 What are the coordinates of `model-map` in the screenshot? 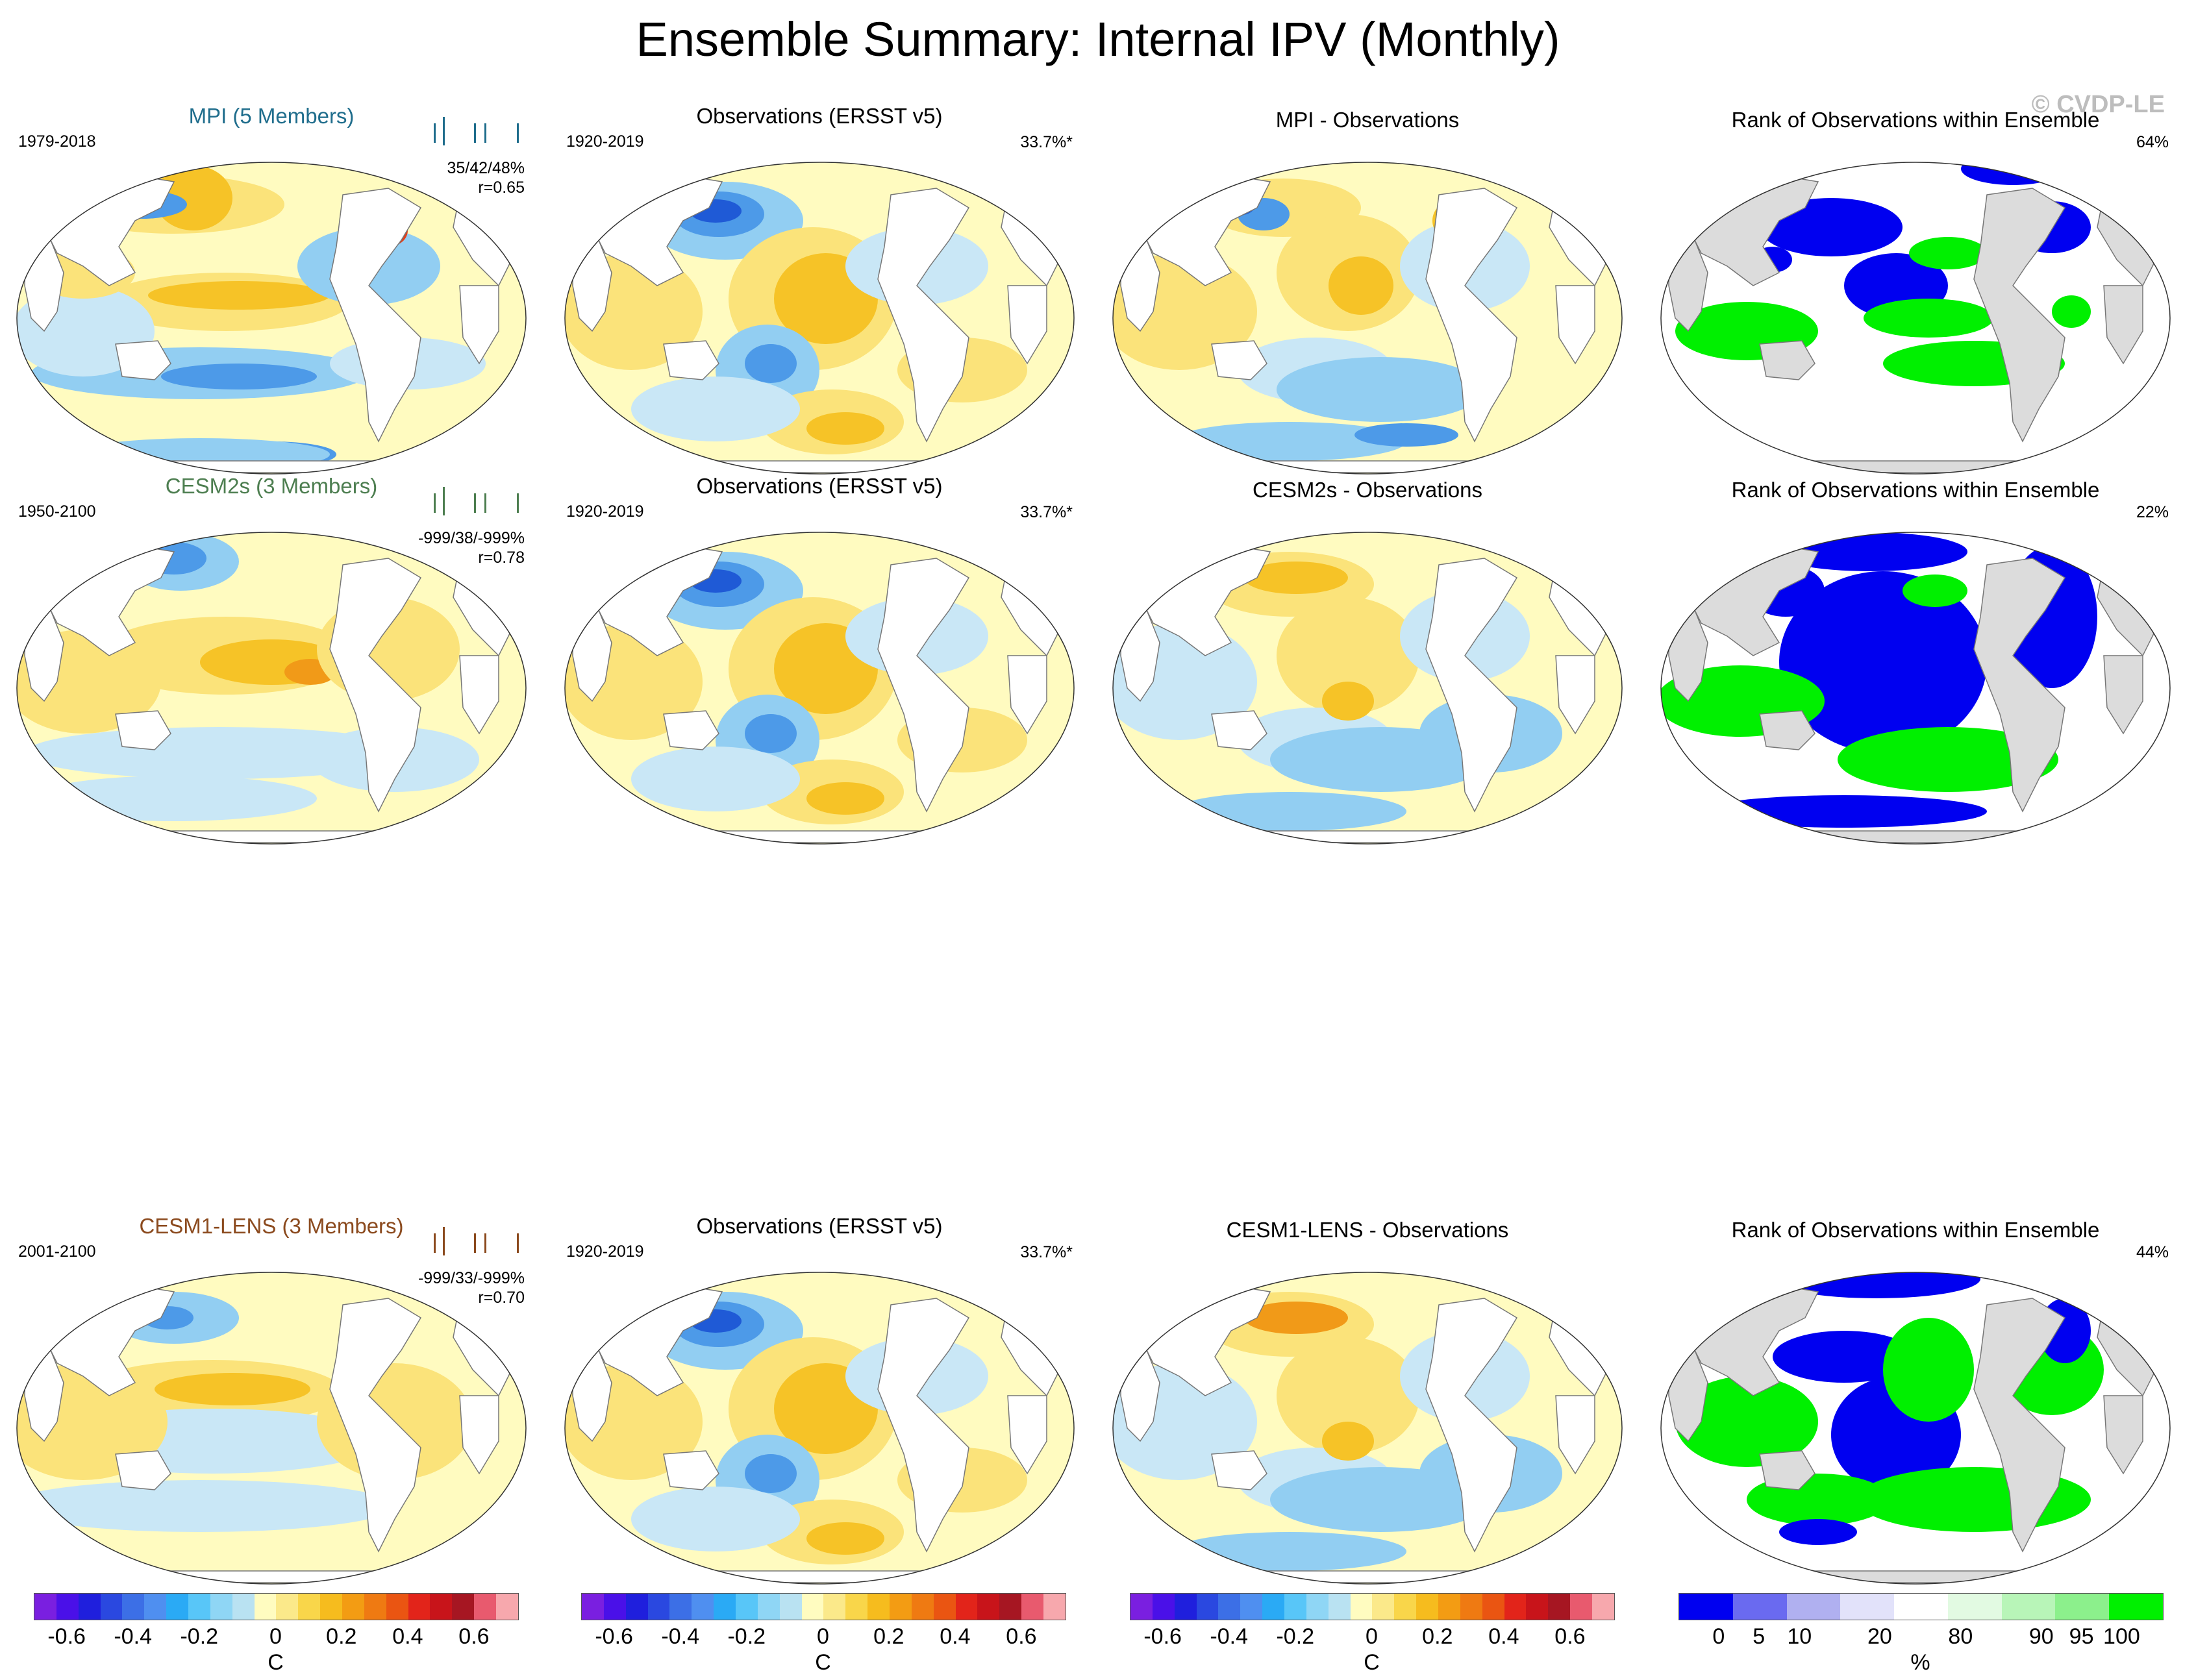 It's located at (271, 689).